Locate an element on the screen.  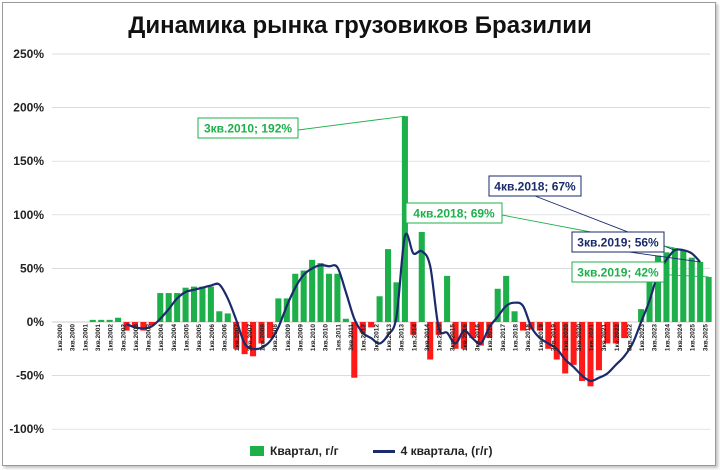
x-tick-label: 3кв.2021 is located at coordinates (604, 338).